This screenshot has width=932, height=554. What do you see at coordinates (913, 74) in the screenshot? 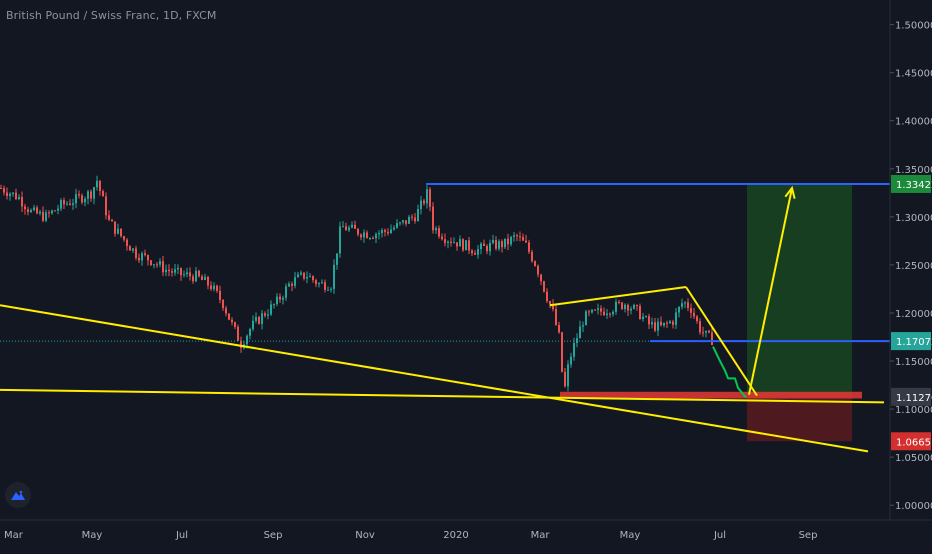
I see `price-tick-label: 1.45000` at bounding box center [913, 74].